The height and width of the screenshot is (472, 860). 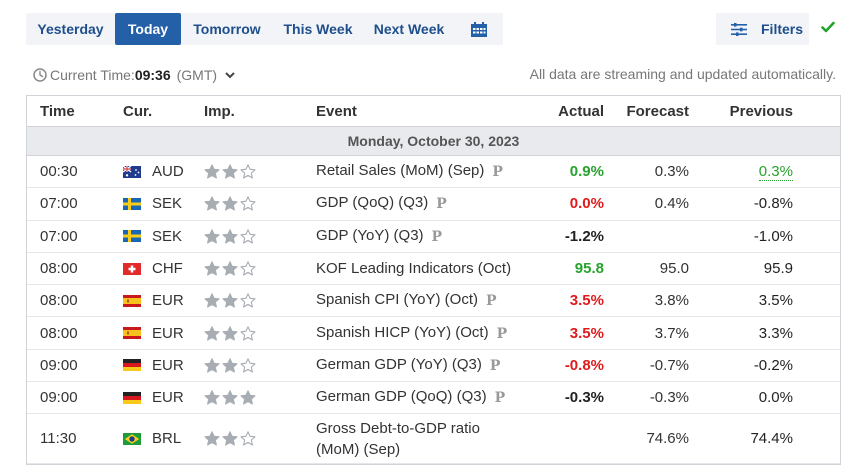 What do you see at coordinates (581, 111) in the screenshot?
I see `column-header-actual: Actual` at bounding box center [581, 111].